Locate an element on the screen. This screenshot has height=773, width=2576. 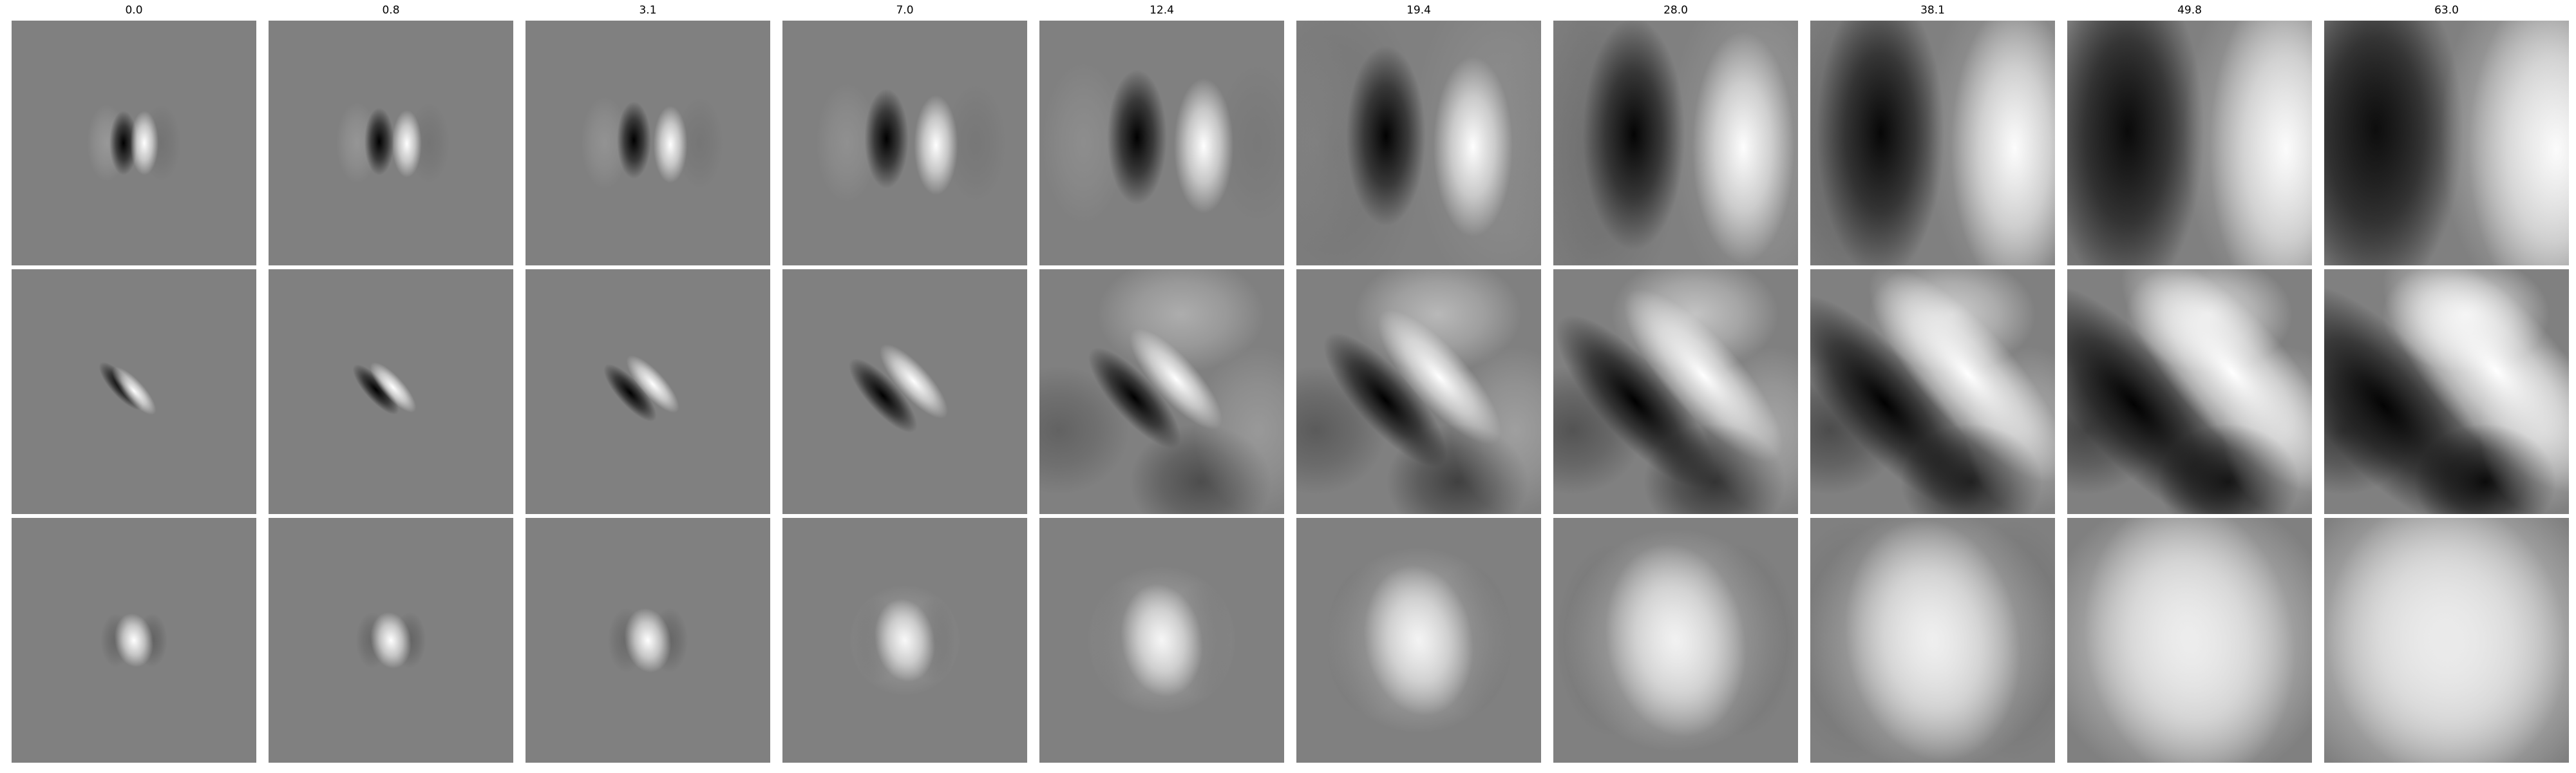
column-title: 0.8 is located at coordinates (391, 10).